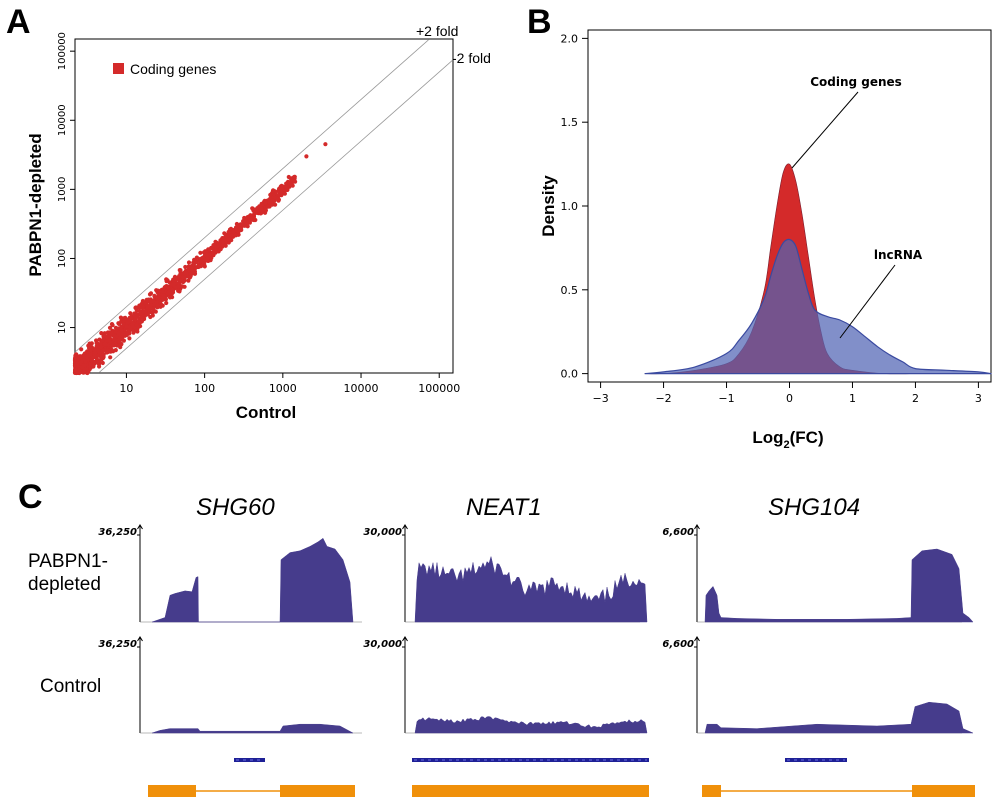 The width and height of the screenshot is (997, 800). What do you see at coordinates (230, 645) in the screenshot?
I see `gene-column: SHG60 36,250 36,250` at bounding box center [230, 645].